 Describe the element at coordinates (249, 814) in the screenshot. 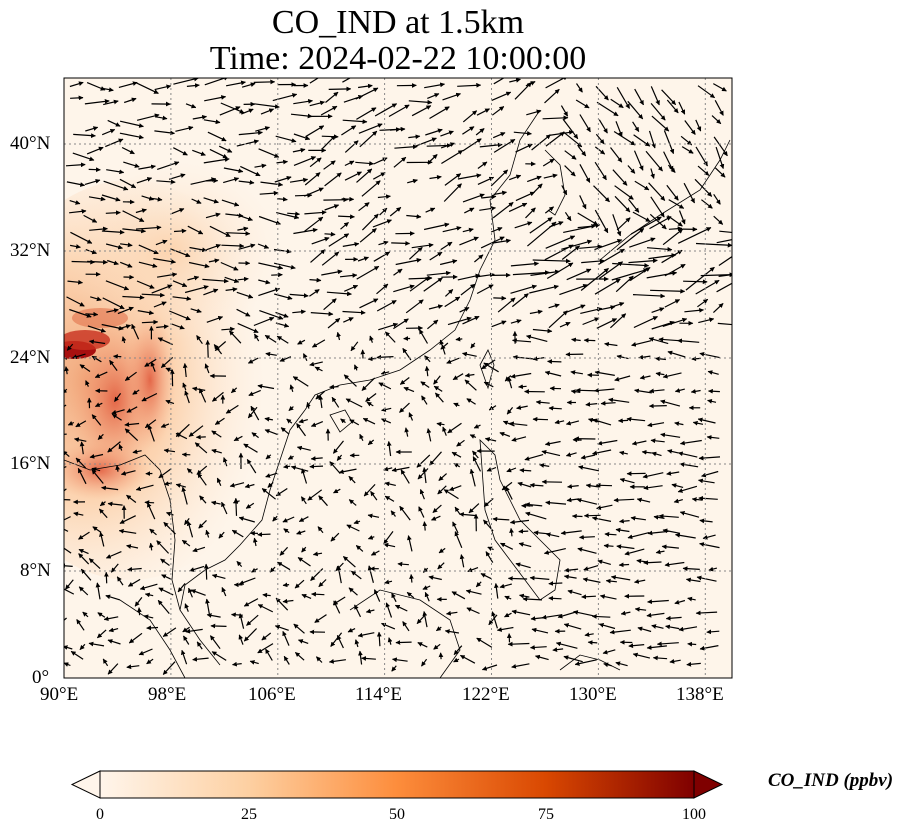

I see `colorbar-tick-label: 25` at that location.